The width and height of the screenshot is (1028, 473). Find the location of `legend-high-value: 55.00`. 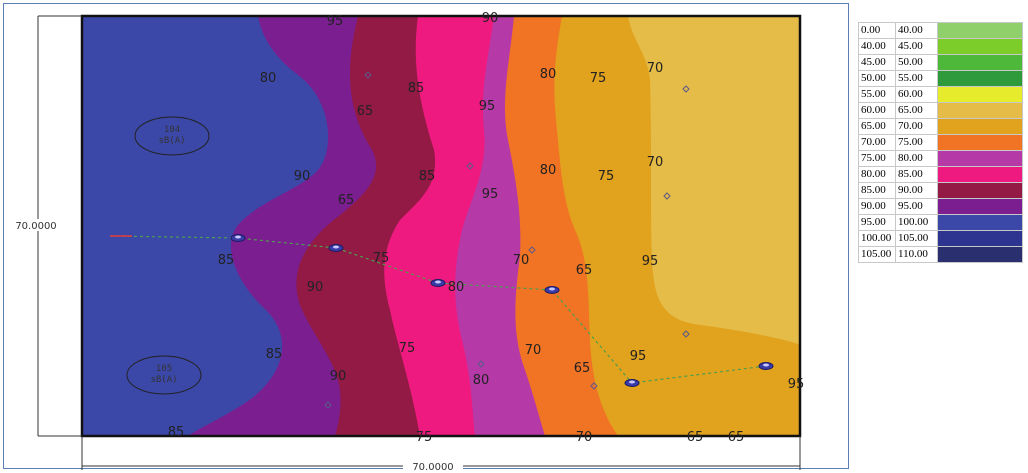

legend-high-value: 55.00 is located at coordinates (916, 78).